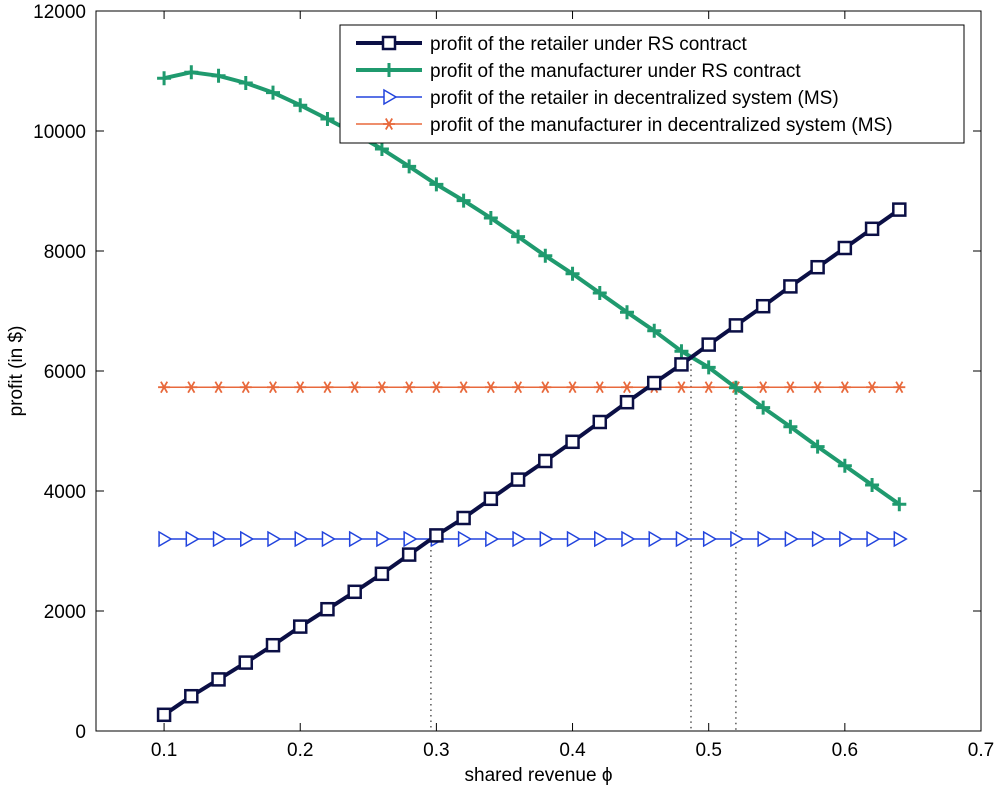 The width and height of the screenshot is (1000, 789). Describe the element at coordinates (845, 750) in the screenshot. I see `x-tick-label: 0.6` at that location.